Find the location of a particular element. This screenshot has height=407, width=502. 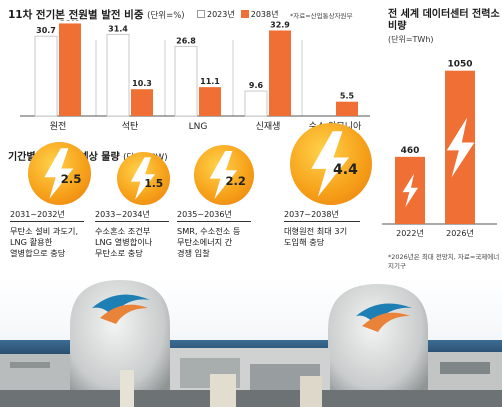

dc-bar-label-0: 460 is located at coordinates (410, 151).